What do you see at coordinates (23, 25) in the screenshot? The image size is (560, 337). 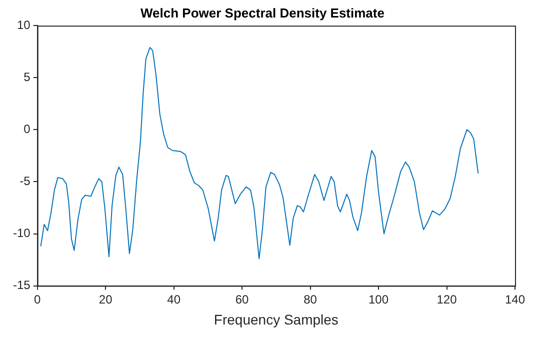 I see `y-tick-label: 10` at bounding box center [23, 25].